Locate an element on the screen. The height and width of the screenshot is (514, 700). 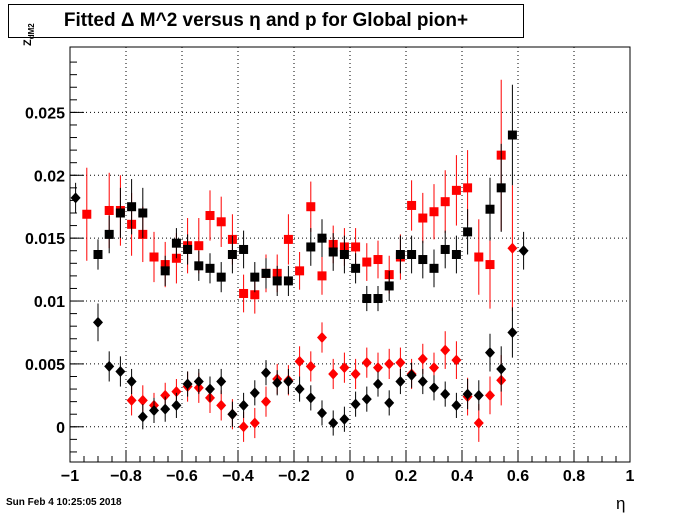
y-tick-label: 0.02 is located at coordinates (49, 176).